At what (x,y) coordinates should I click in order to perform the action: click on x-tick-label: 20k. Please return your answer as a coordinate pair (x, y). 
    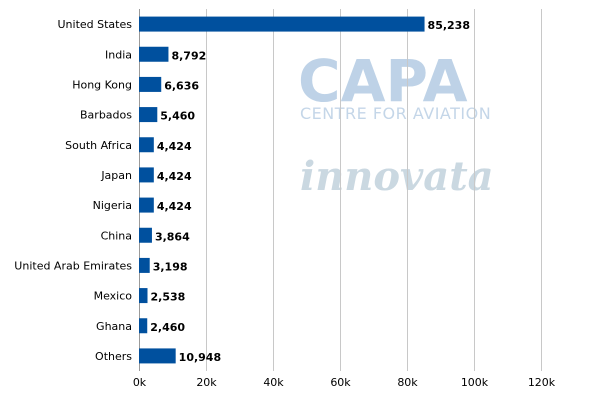
    Looking at the image, I should click on (206, 382).